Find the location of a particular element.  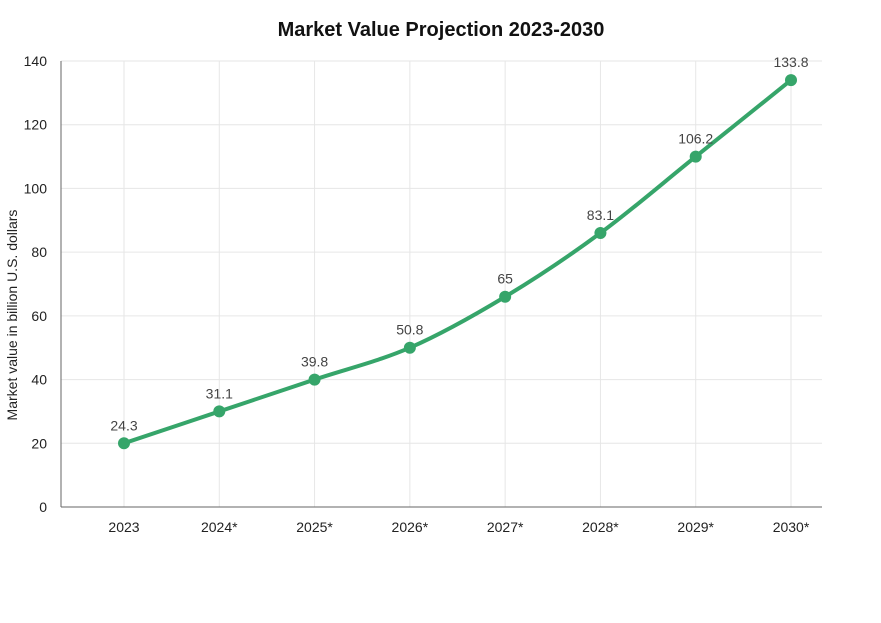

x-tick-label: 2025* is located at coordinates (314, 527).